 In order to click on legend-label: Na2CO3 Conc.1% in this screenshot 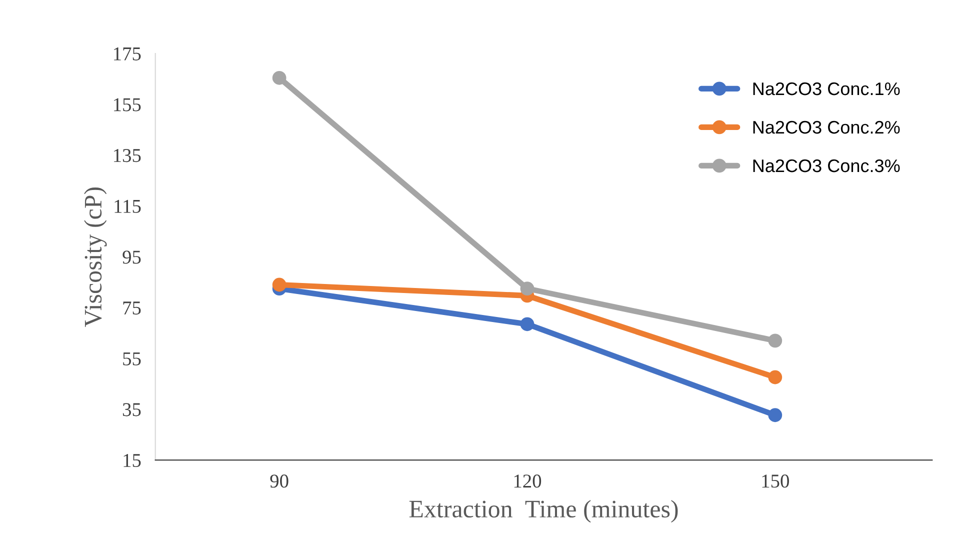, I will do `click(826, 89)`.